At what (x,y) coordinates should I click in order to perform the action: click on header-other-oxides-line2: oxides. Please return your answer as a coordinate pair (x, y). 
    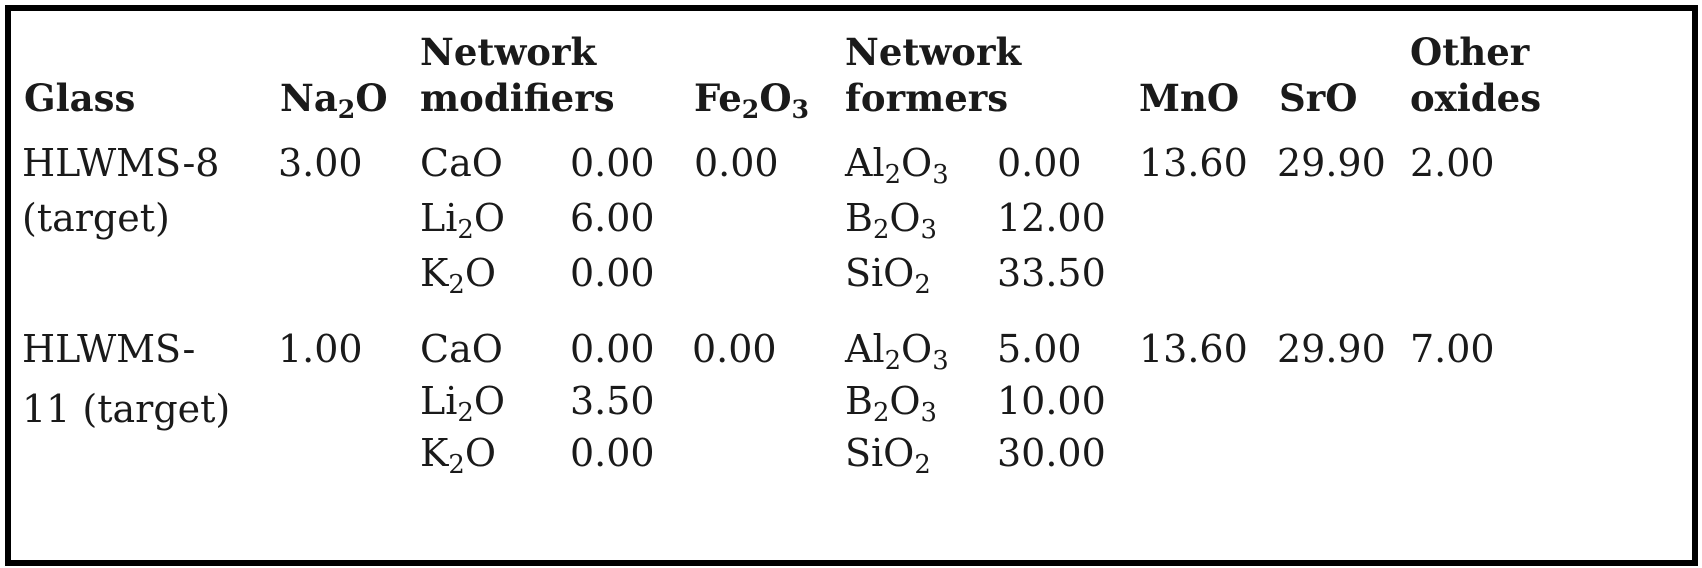
    Looking at the image, I should click on (1476, 98).